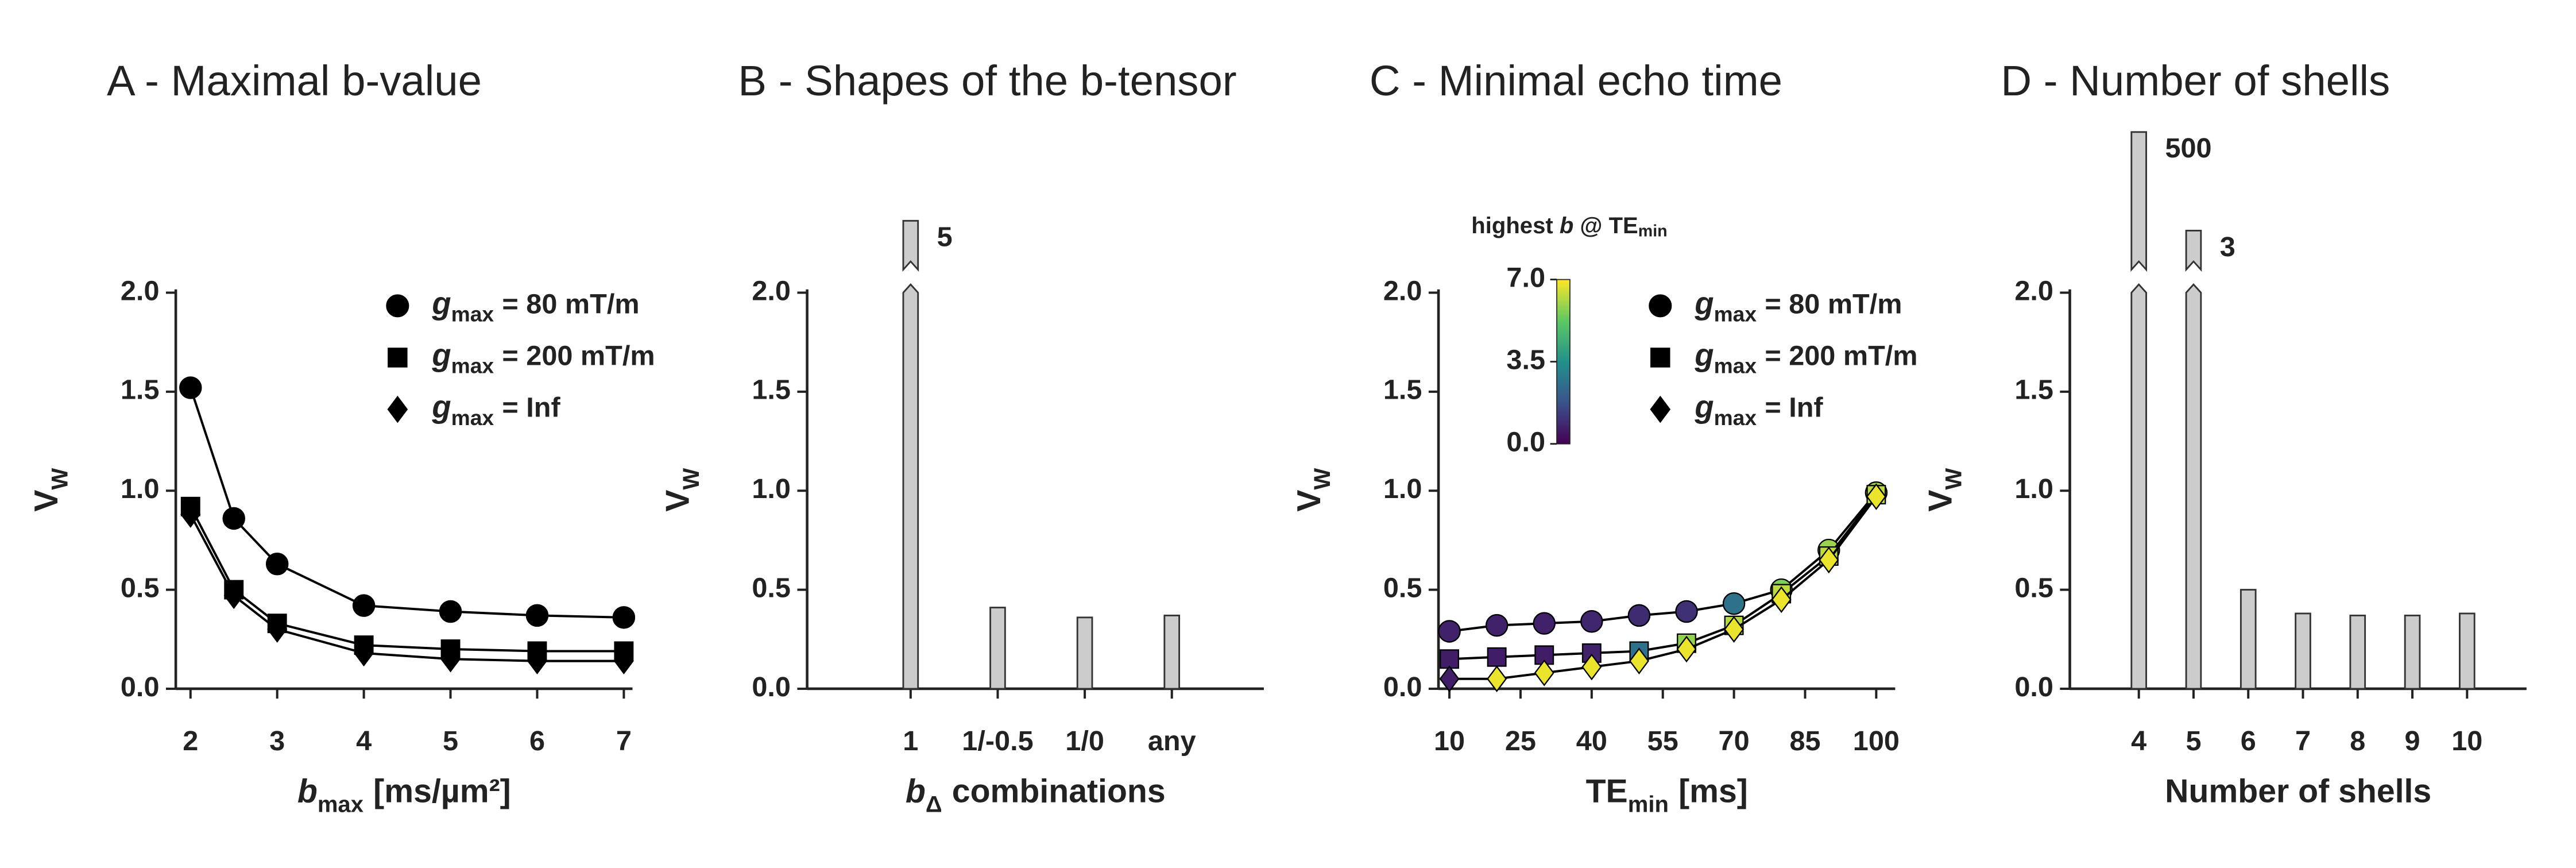  Describe the element at coordinates (1607, 791) in the screenshot. I see `x-axis-label-main: TE` at that location.